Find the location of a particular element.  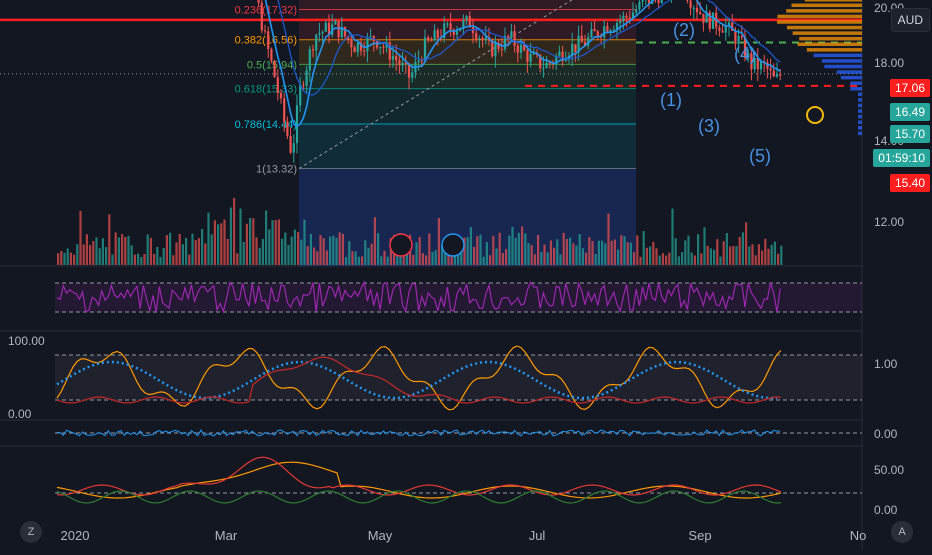

auto-scale-left-button: Z is located at coordinates (31, 532).